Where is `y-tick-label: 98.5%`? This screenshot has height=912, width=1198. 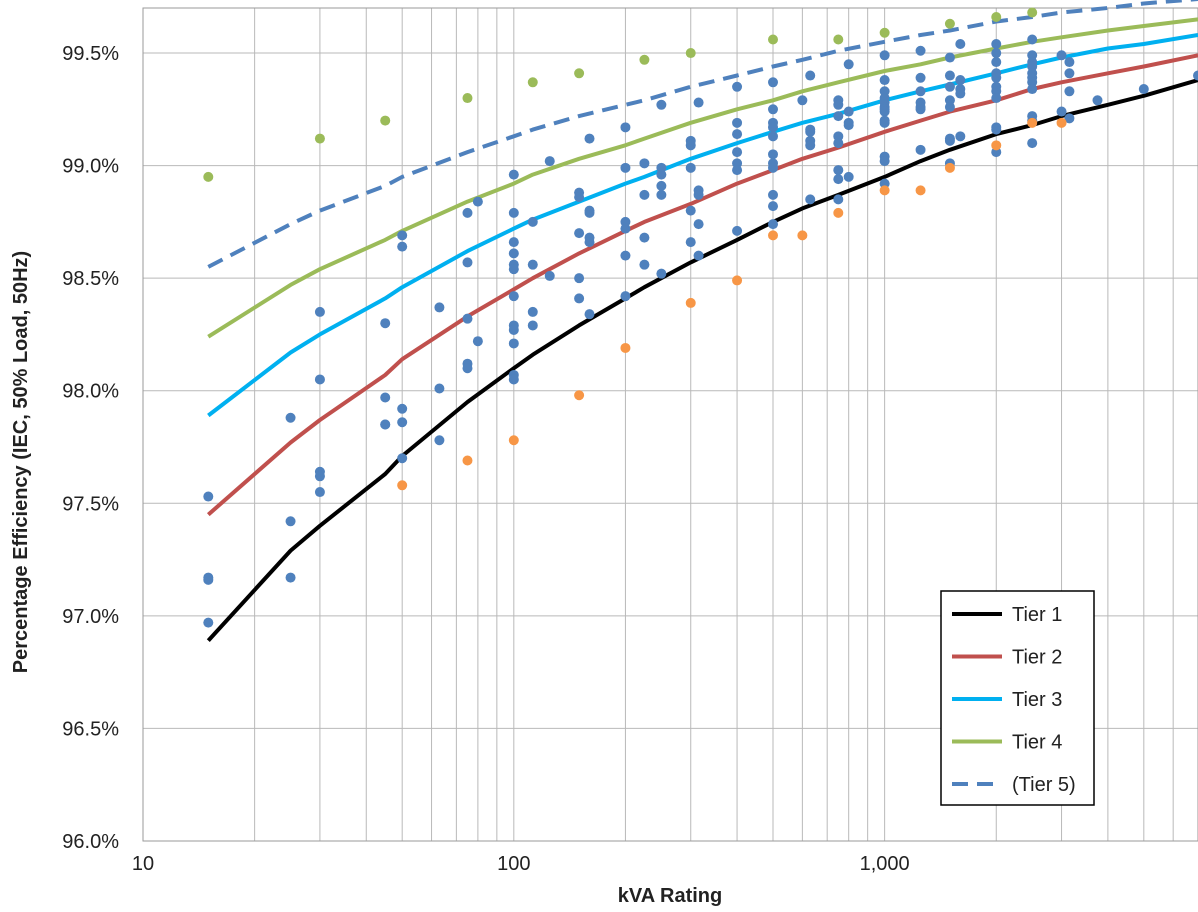
y-tick-label: 98.5% is located at coordinates (90, 279).